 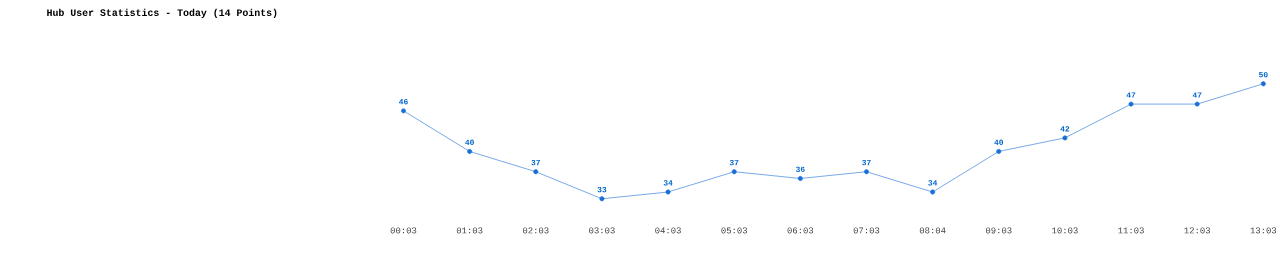 I want to click on x-tick-label: 11:03, so click(x=1131, y=230).